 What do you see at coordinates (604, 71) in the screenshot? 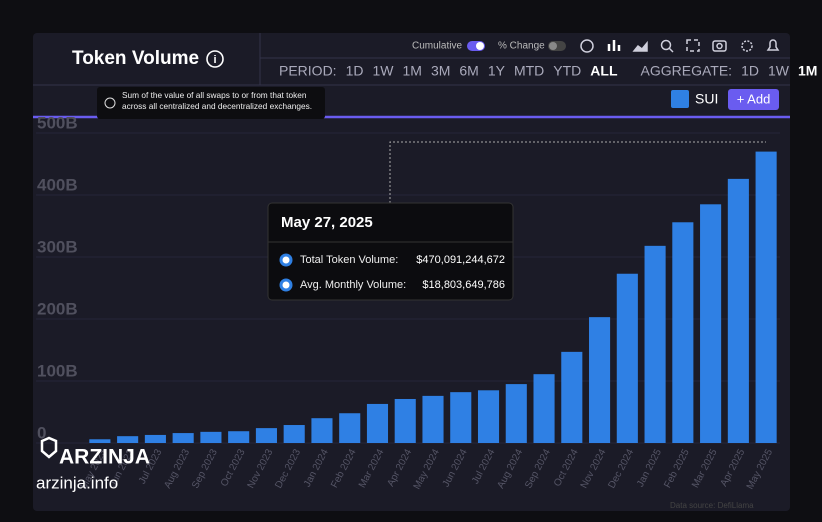
I see `period-option: ALL` at bounding box center [604, 71].